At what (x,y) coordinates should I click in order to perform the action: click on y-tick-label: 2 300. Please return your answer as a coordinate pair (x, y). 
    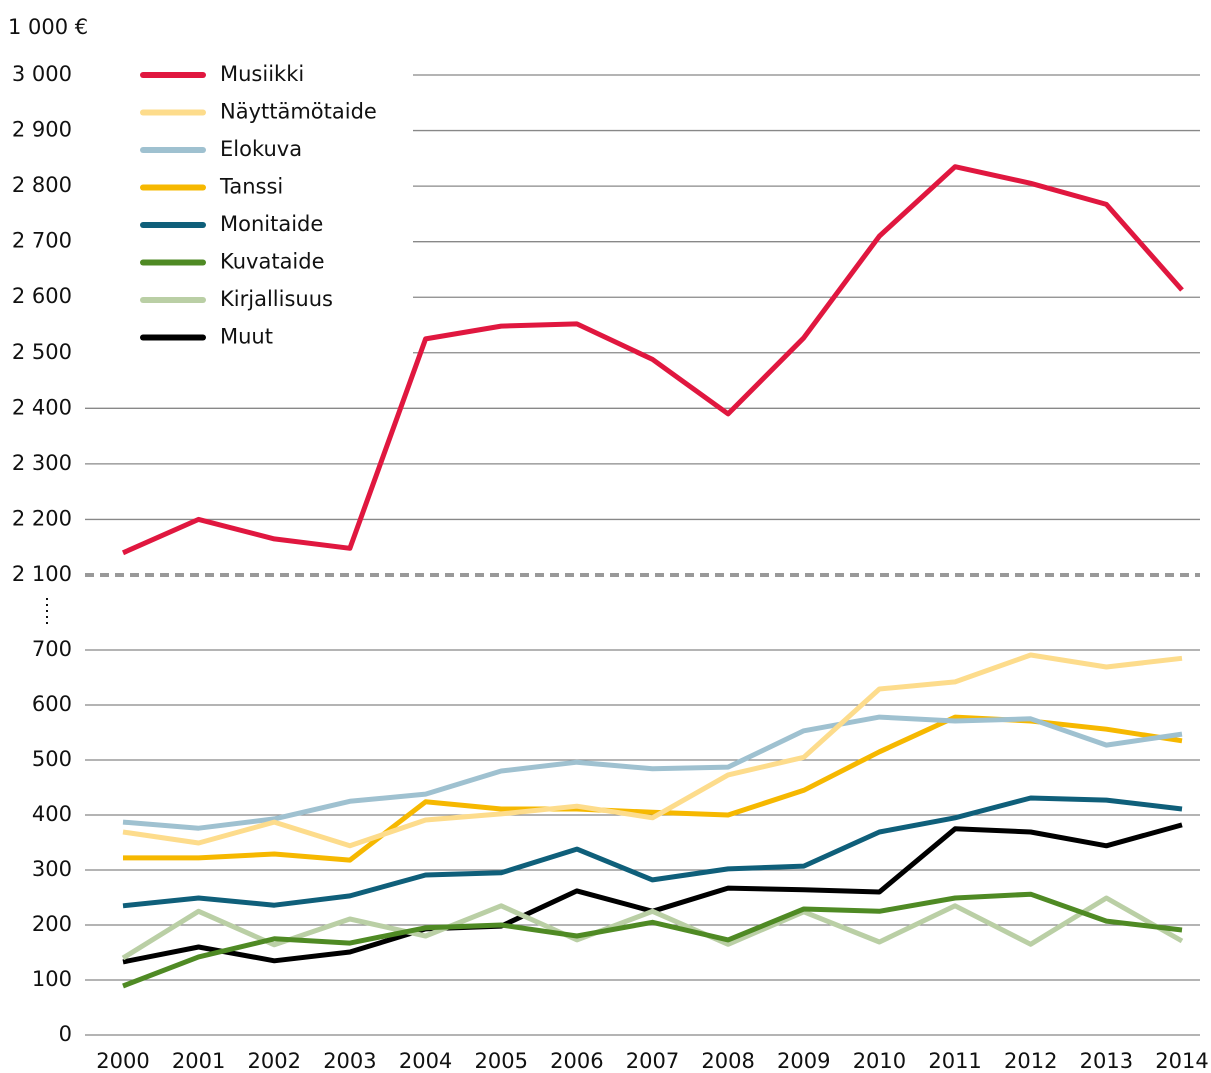
    Looking at the image, I should click on (42, 463).